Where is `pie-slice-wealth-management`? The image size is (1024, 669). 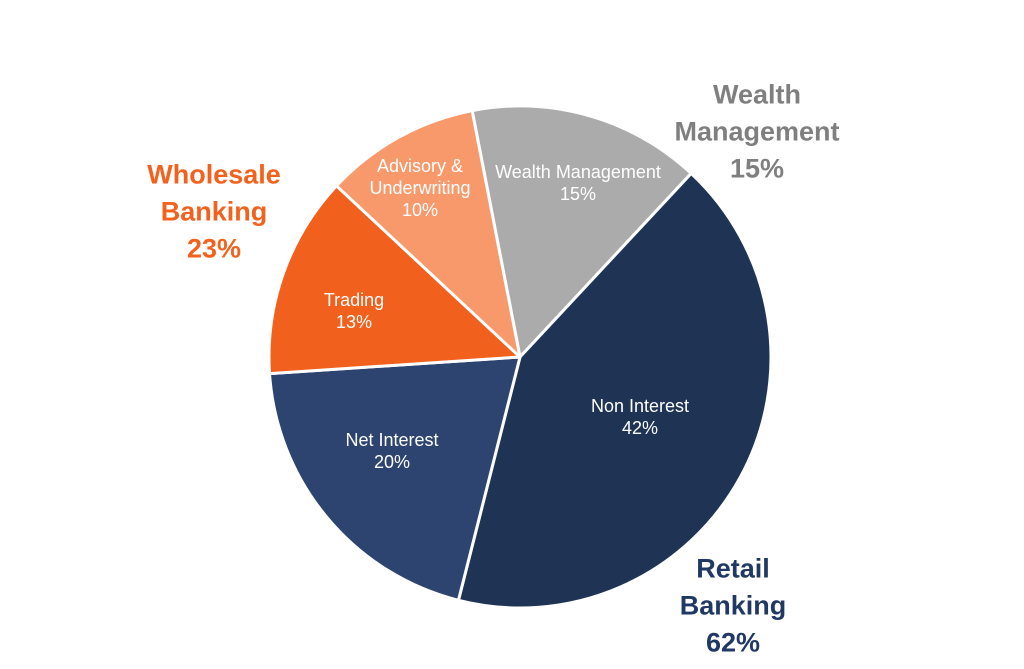
pie-slice-wealth-management is located at coordinates (581, 231).